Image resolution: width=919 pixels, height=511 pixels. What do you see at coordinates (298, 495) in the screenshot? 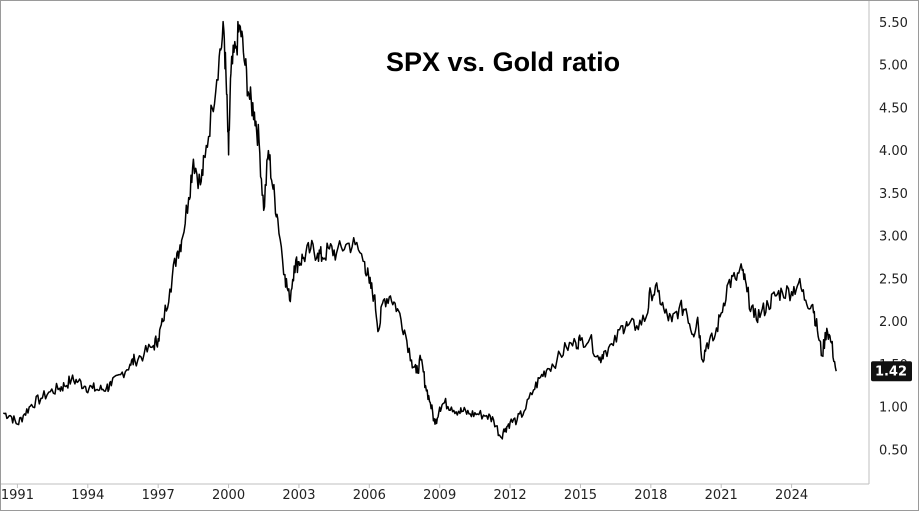
I see `x-tick-label: 2003` at bounding box center [298, 495].